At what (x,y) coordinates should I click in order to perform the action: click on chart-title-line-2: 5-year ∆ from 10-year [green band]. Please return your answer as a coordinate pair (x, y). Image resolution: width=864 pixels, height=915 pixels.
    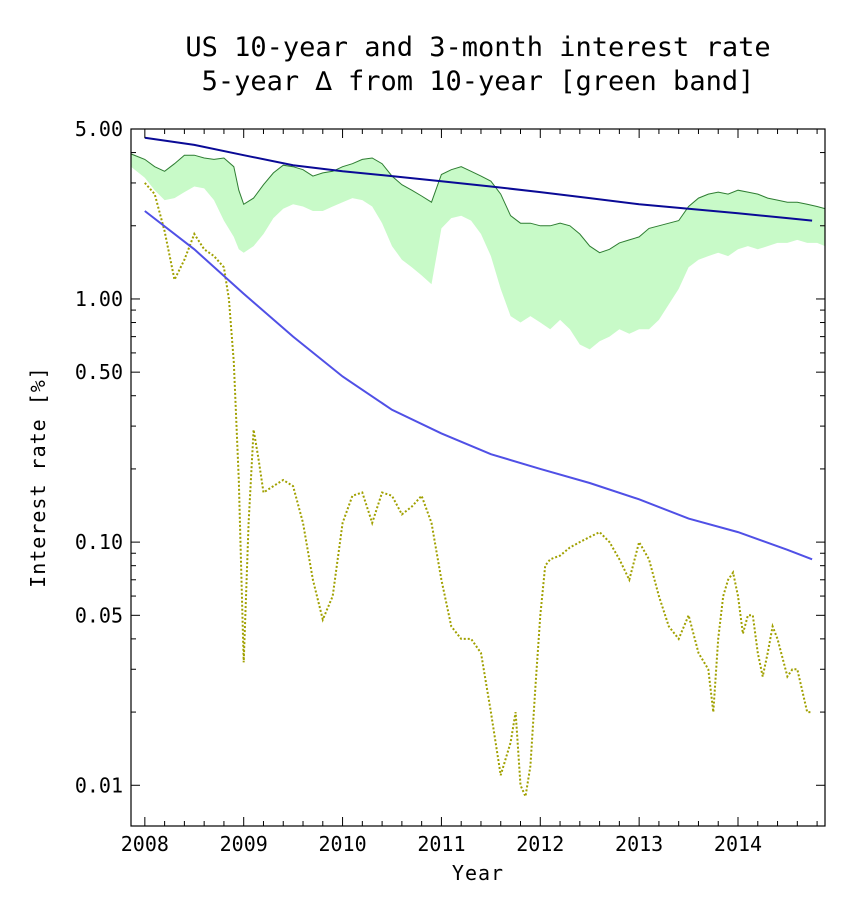
    Looking at the image, I should click on (478, 81).